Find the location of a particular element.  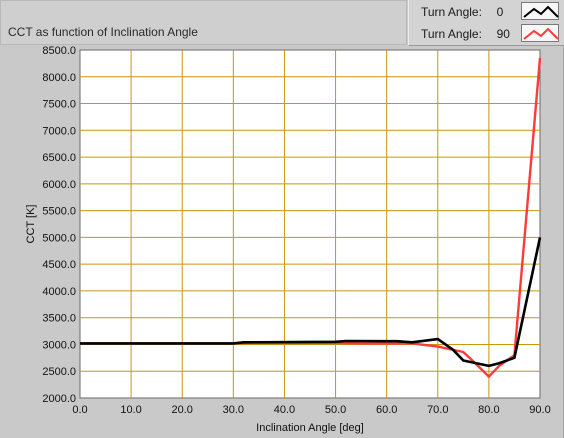

x-tick-label: 70.0 is located at coordinates (437, 410).